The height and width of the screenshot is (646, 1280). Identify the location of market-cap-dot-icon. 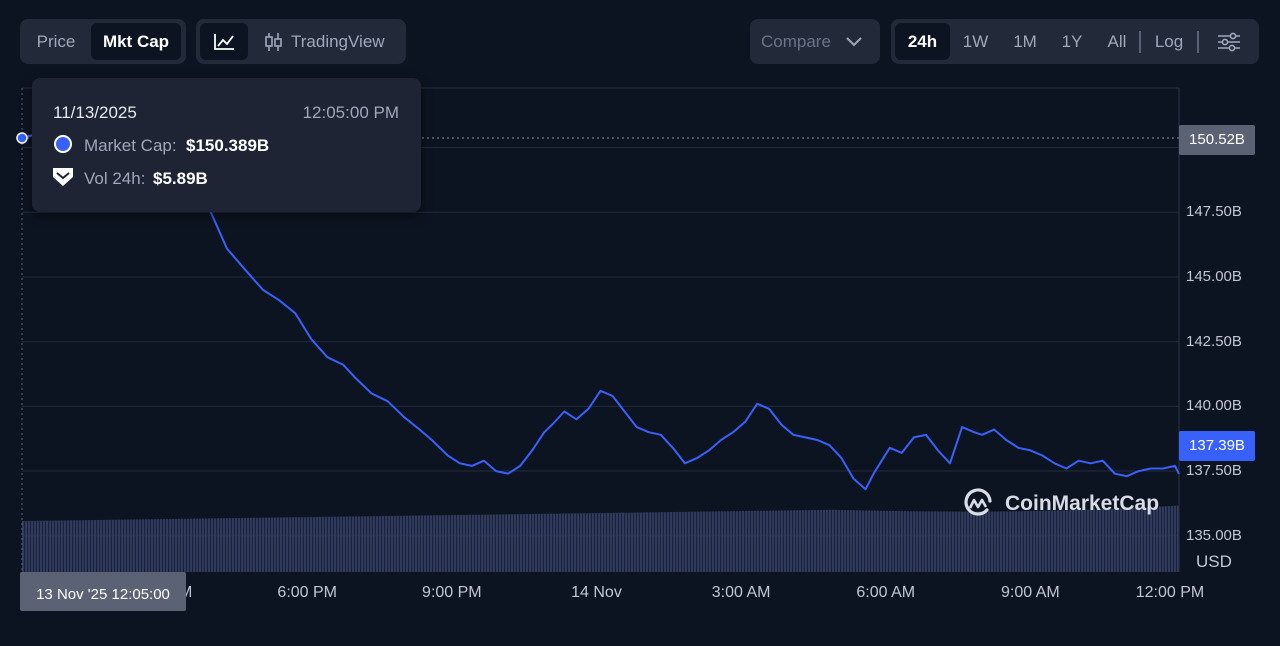
(63, 144).